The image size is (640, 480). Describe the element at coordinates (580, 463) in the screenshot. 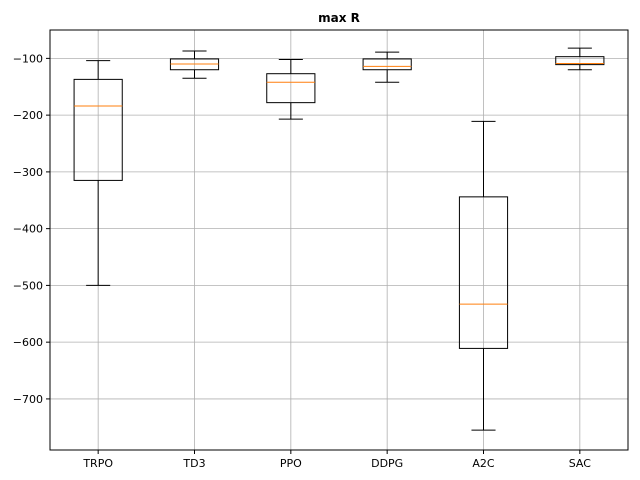

I see `x-tick-label-sac: SAC` at that location.